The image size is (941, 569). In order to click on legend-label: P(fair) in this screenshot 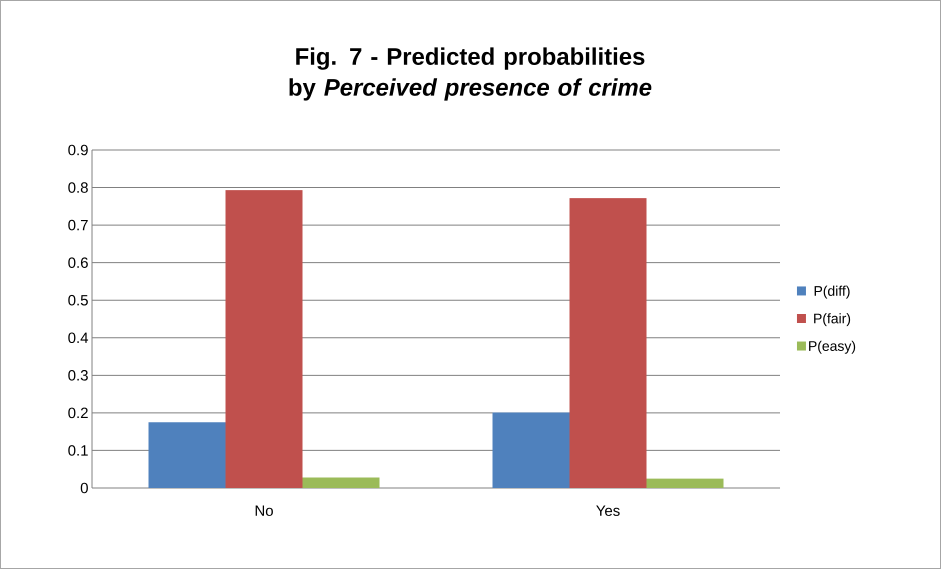, I will do `click(832, 319)`.